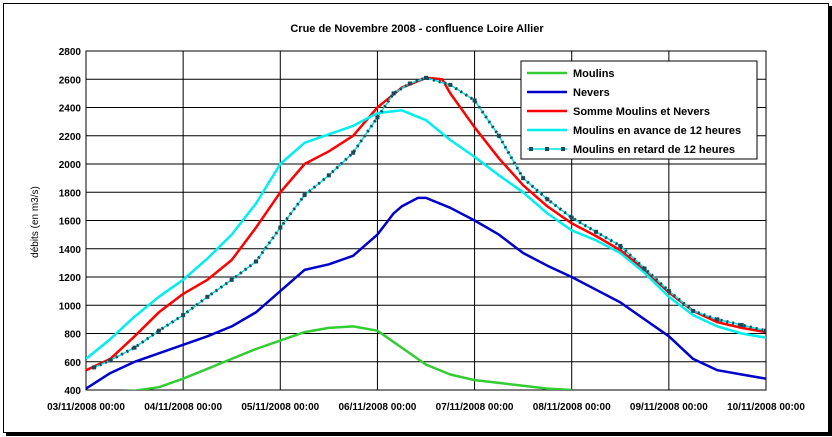  Describe the element at coordinates (72, 363) in the screenshot. I see `y-tick-label: 600` at that location.